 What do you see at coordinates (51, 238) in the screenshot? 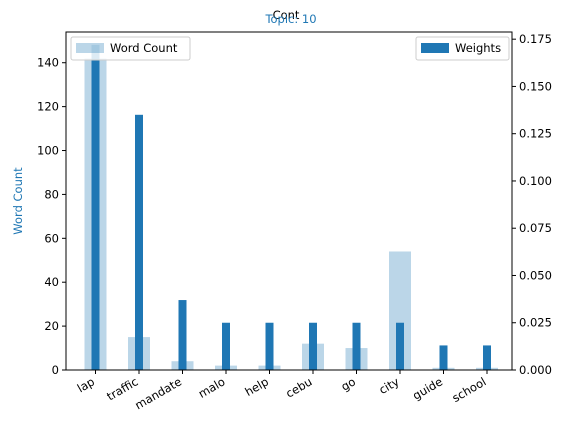
I see `left-tick-label: 60` at bounding box center [51, 238].